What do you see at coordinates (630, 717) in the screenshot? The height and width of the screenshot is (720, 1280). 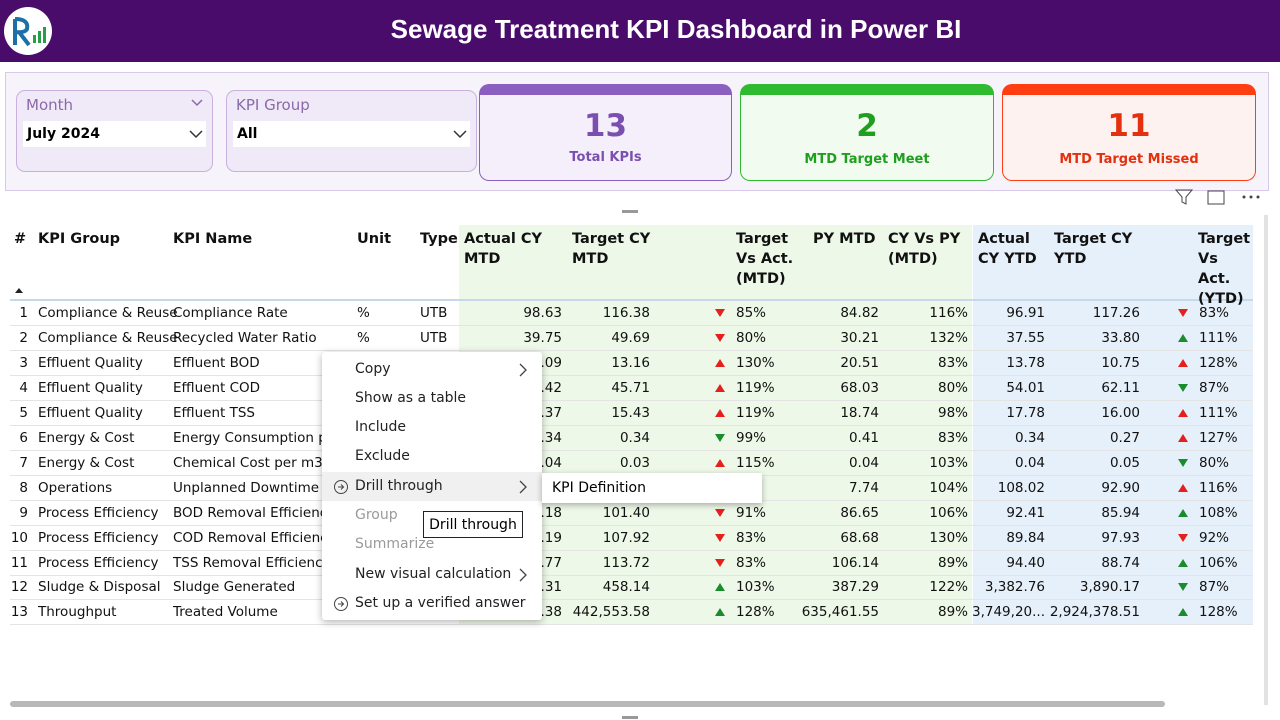 I see `resize-grip` at bounding box center [630, 717].